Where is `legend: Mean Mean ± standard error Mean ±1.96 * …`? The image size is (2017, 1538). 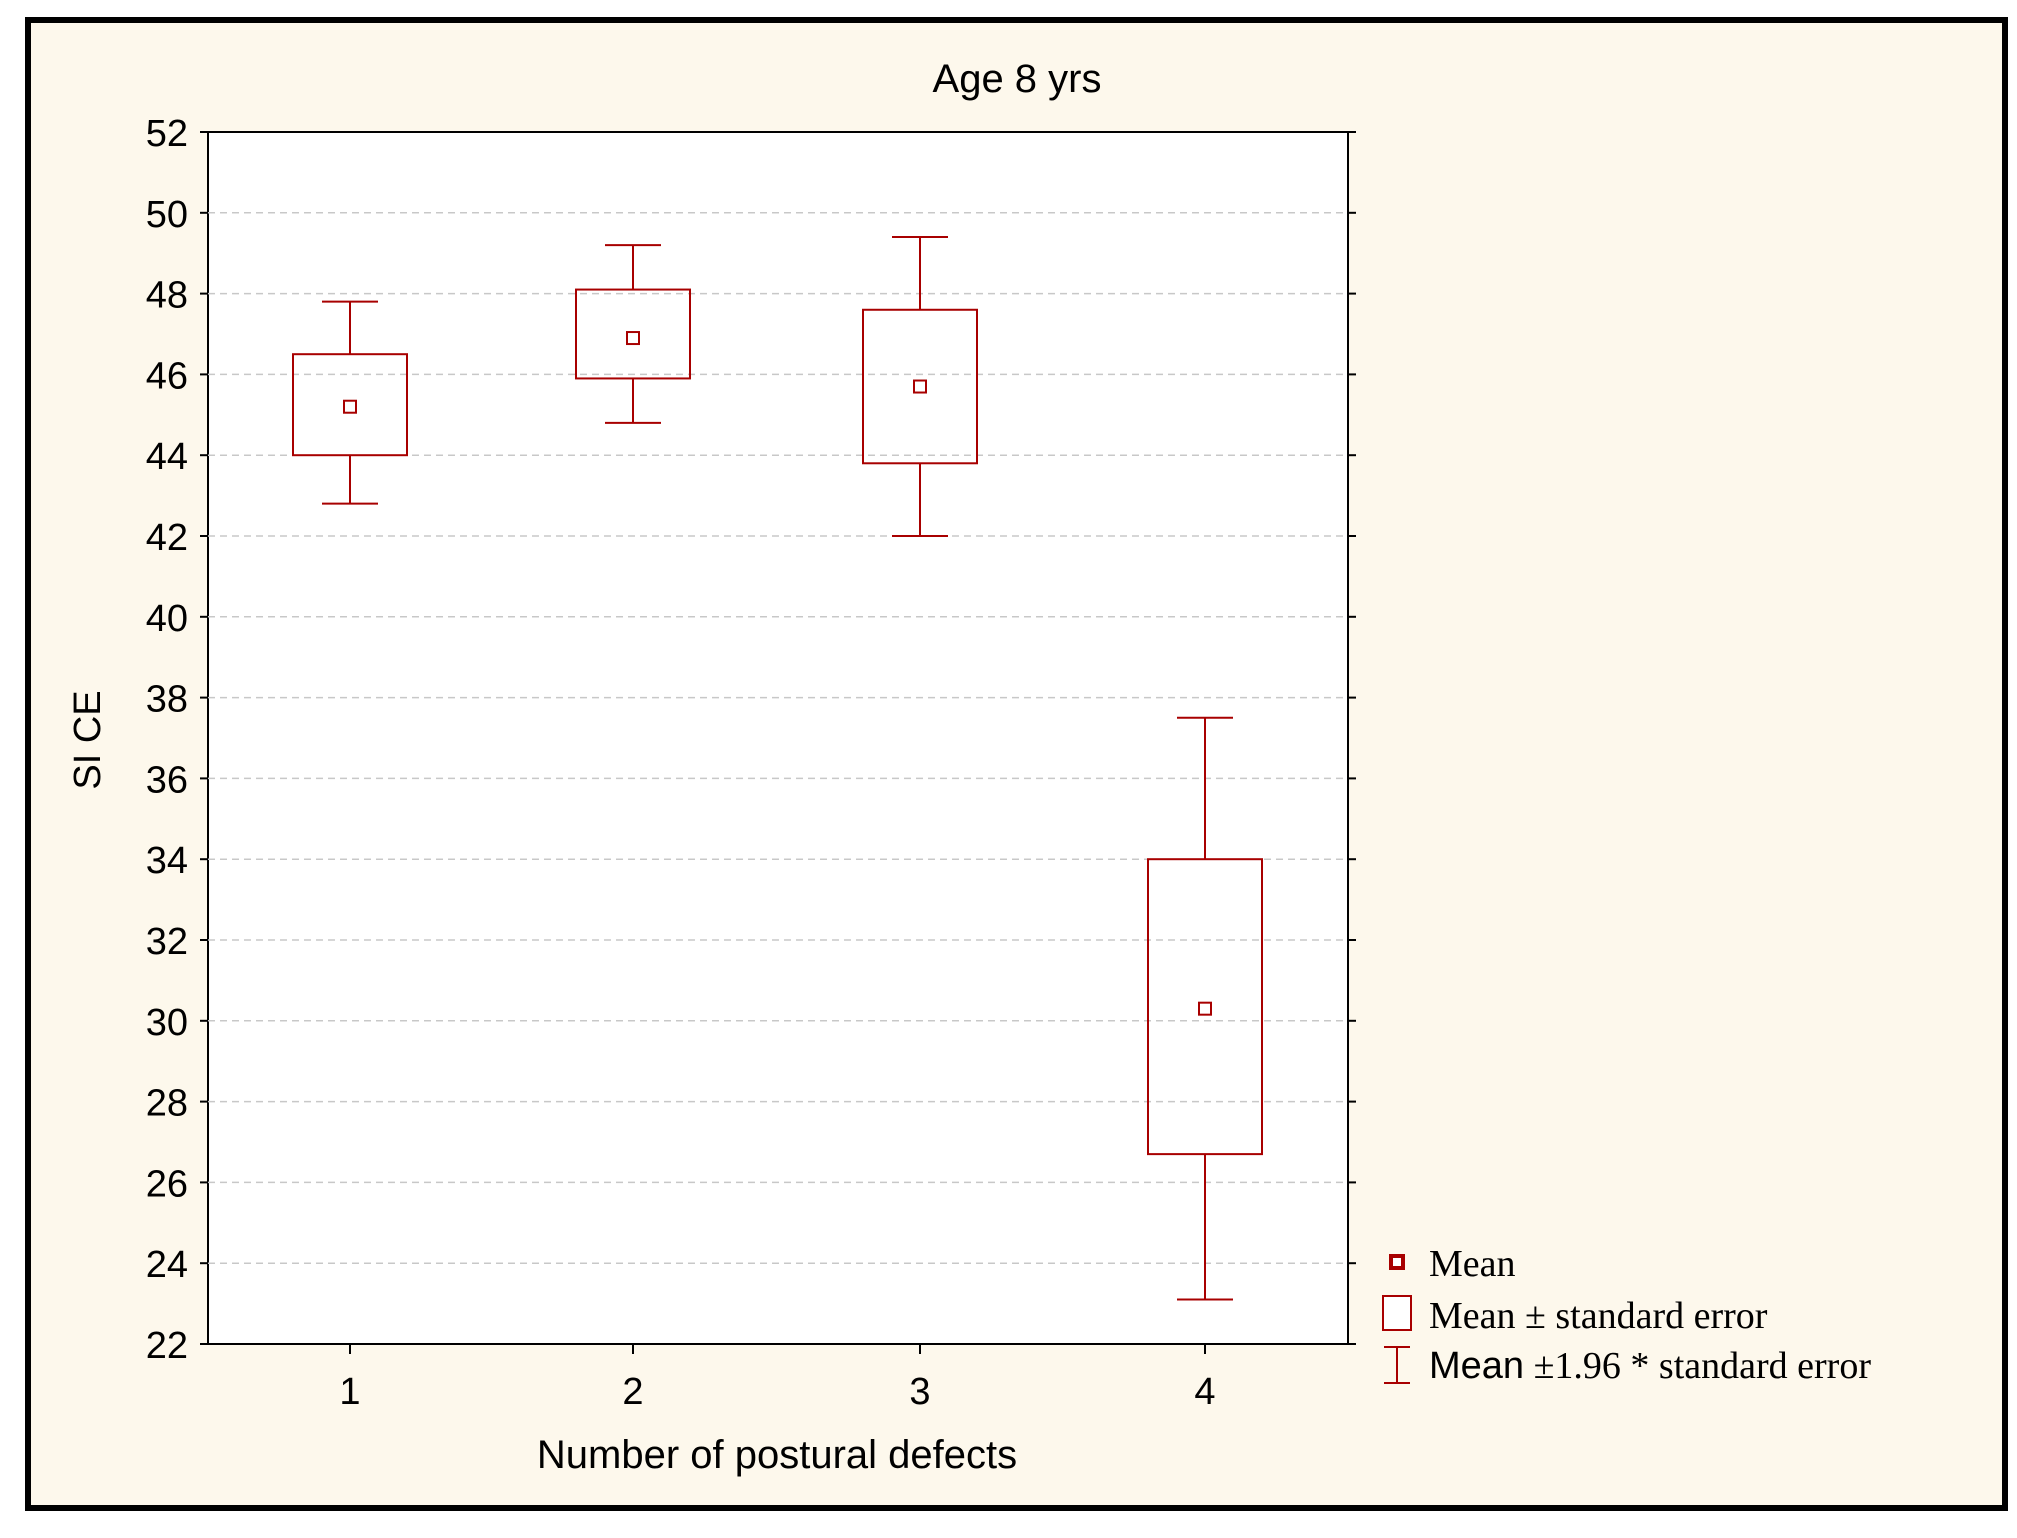 legend: Mean Mean ± standard error Mean ±1.96 * … is located at coordinates (1626, 1315).